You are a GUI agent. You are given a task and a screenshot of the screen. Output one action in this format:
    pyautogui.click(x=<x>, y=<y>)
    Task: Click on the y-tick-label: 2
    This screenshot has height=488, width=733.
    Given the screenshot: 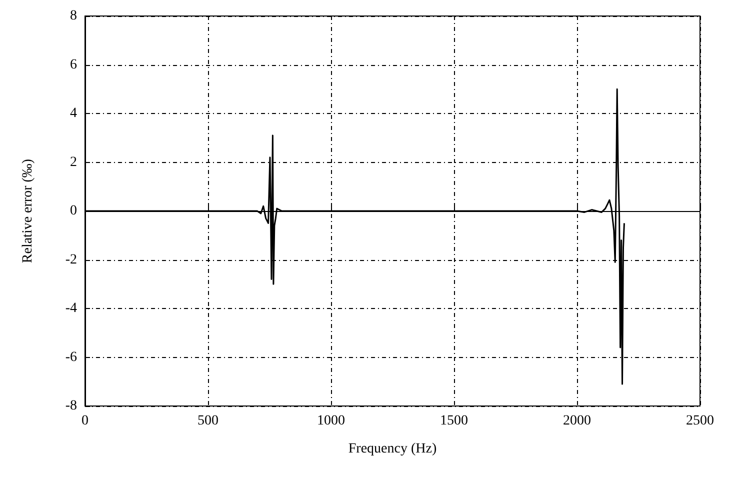 What is the action you would take?
    pyautogui.click(x=73, y=162)
    